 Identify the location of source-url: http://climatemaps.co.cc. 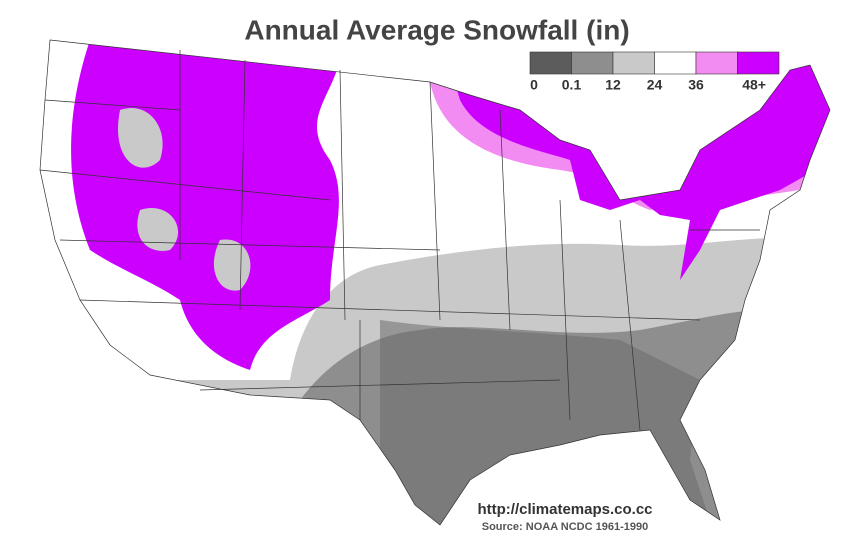
(564, 509).